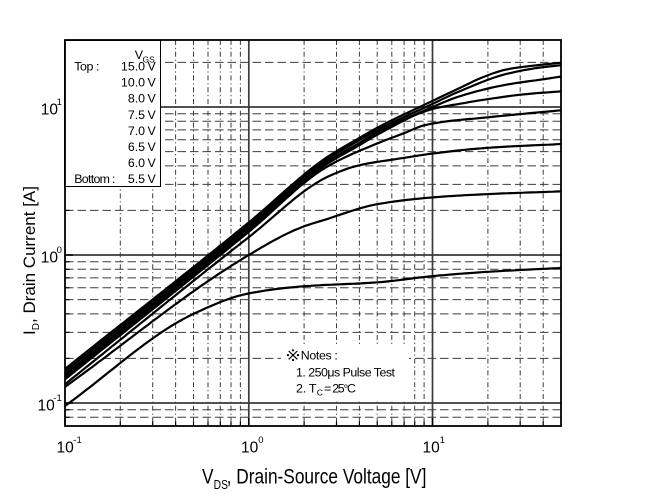 The width and height of the screenshot is (646, 503). I want to click on svg-text: C, so click(320, 393).